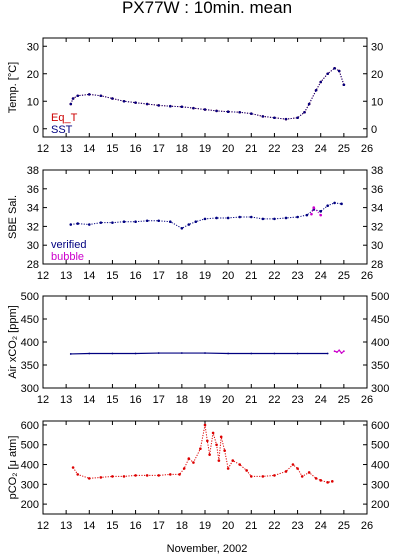 The image size is (400, 558). I want to click on x-tick-label: 12, so click(43, 276).